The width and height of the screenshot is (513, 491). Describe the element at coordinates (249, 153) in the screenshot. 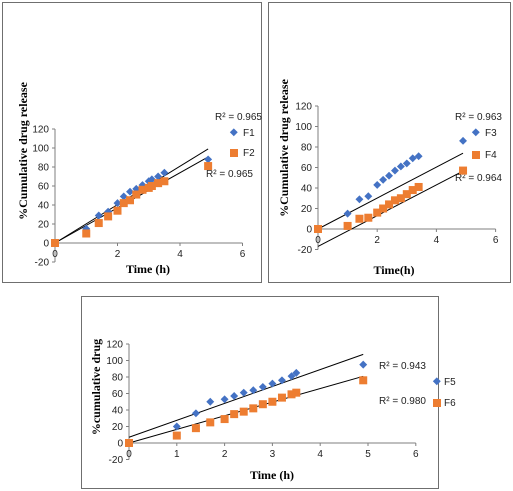

I see `legend-label-f2: F2` at that location.